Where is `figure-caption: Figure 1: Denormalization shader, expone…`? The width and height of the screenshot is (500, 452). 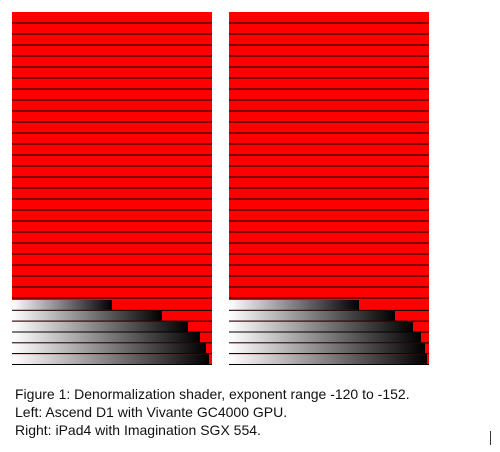 figure-caption: Figure 1: Denormalization shader, expone… is located at coordinates (250, 412).